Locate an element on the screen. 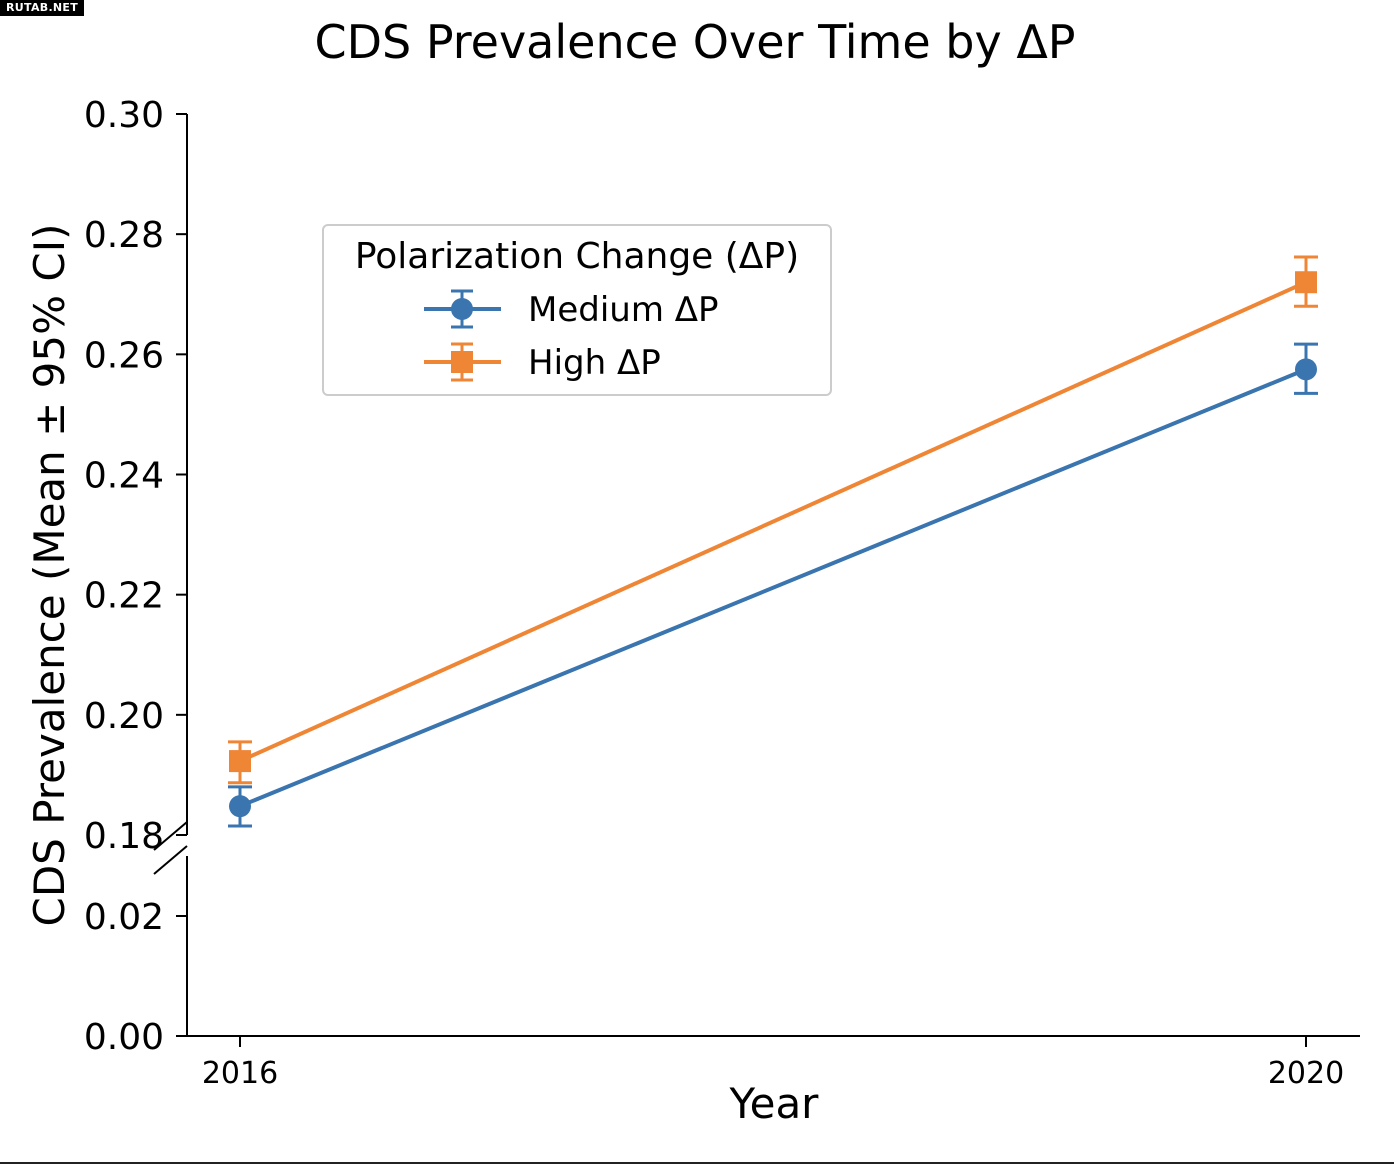  y-tick-label-3: 0.24 is located at coordinates (124, 476).